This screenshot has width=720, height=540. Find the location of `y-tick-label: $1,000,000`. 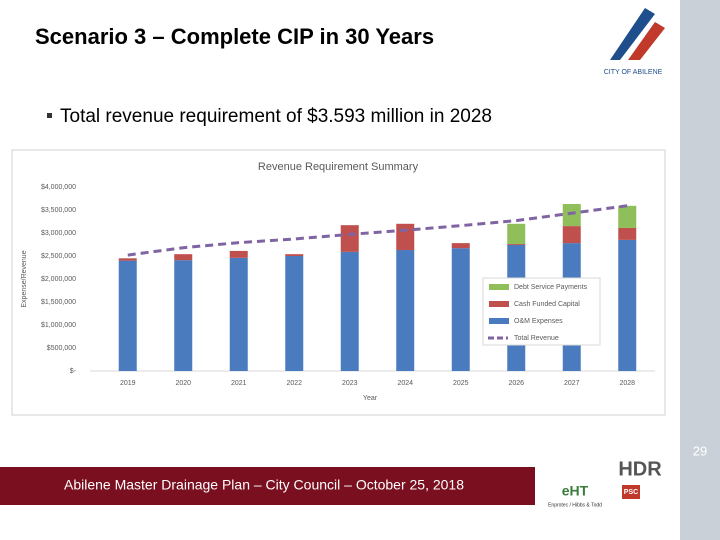

y-tick-label: $1,000,000 is located at coordinates (58, 325).